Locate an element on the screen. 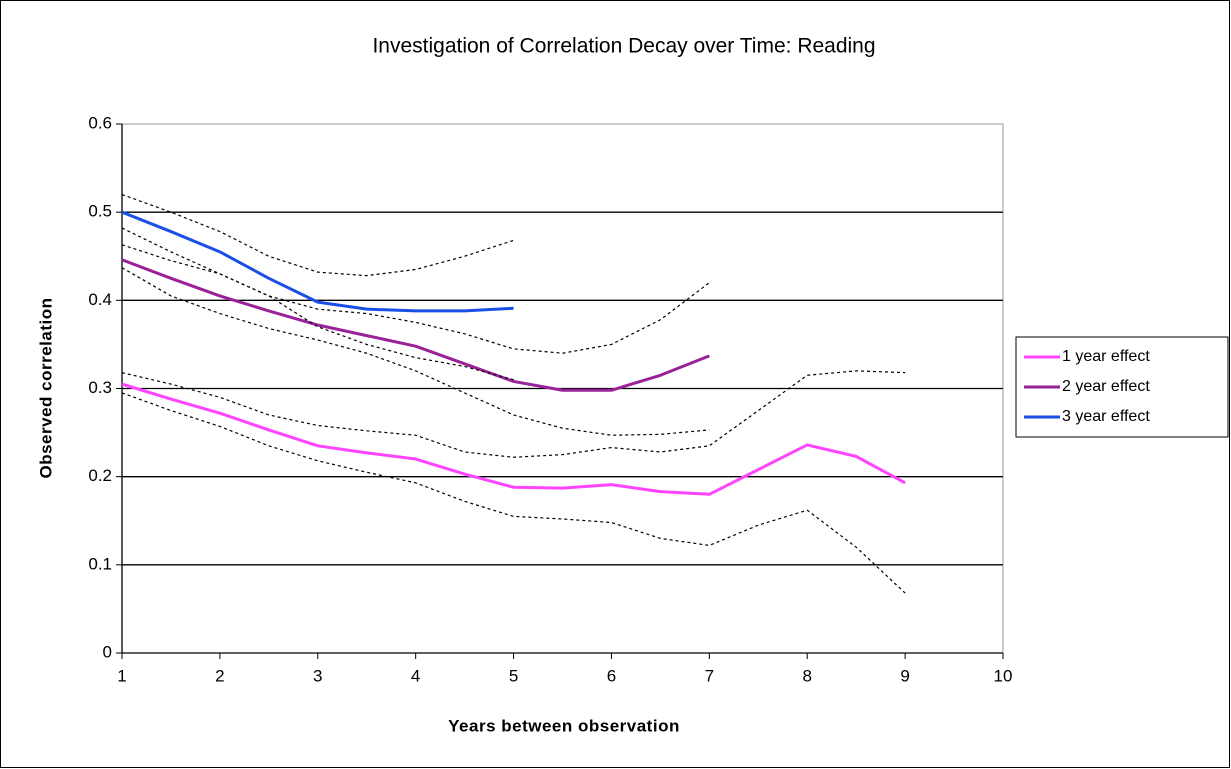 The width and height of the screenshot is (1231, 769). x-tick-label: 7 is located at coordinates (709, 675).